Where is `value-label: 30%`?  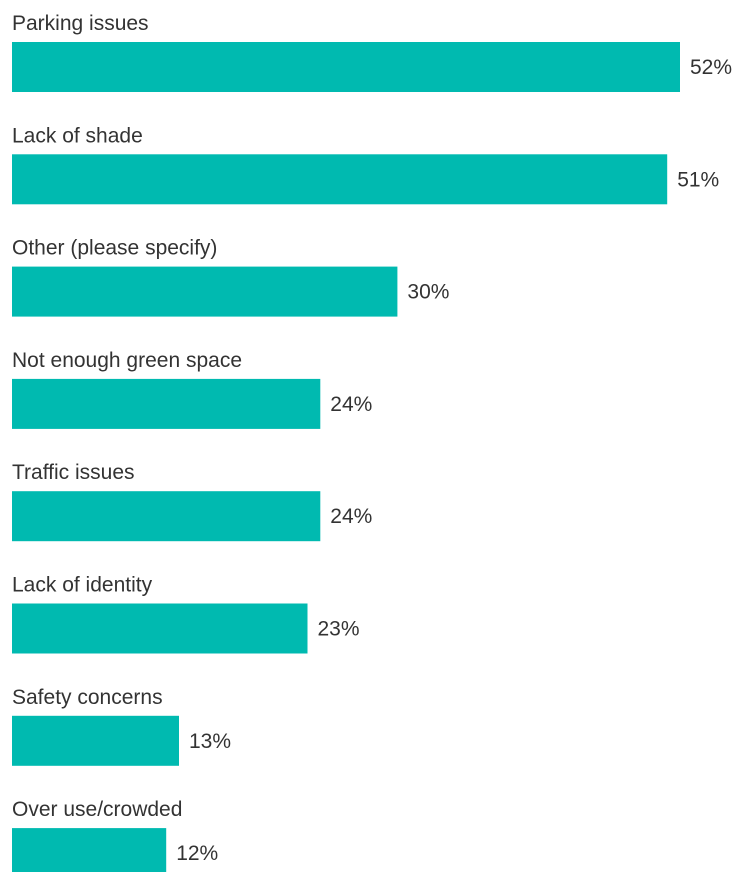 value-label: 30% is located at coordinates (428, 292).